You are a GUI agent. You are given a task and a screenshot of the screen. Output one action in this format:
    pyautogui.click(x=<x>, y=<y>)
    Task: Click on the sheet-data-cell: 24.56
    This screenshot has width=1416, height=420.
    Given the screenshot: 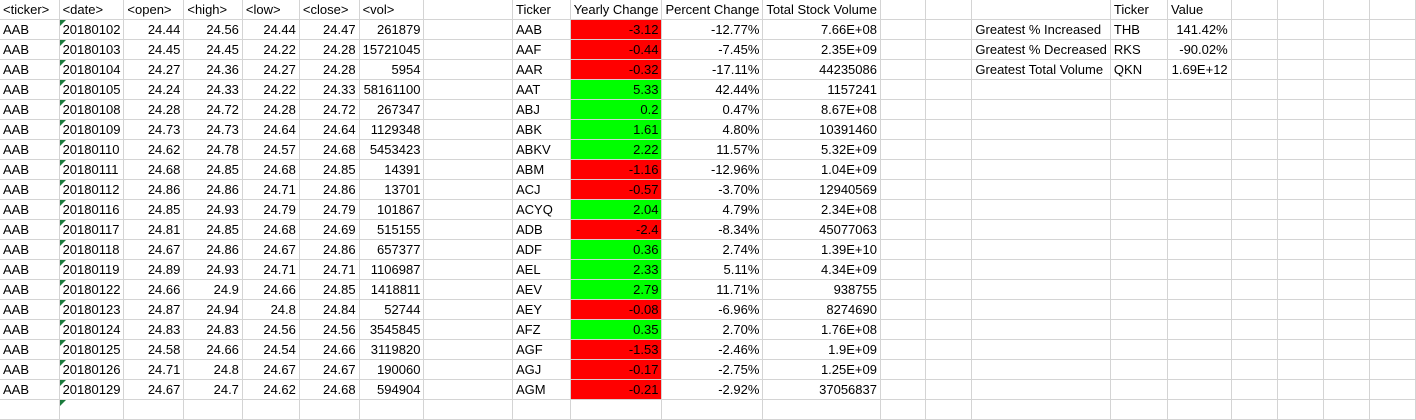 What is the action you would take?
    pyautogui.click(x=329, y=329)
    